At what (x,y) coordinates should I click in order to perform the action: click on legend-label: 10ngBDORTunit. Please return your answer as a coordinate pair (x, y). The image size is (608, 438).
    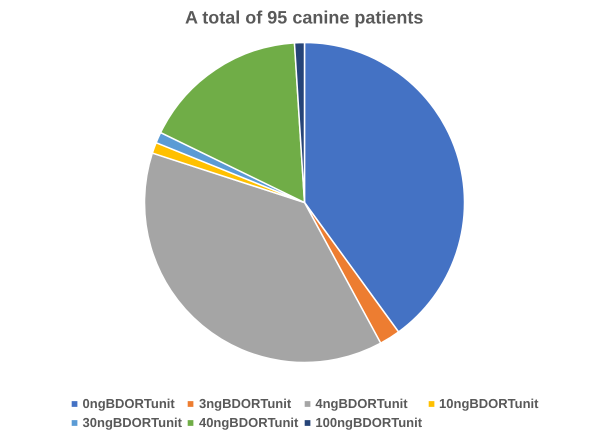
    Looking at the image, I should click on (488, 403).